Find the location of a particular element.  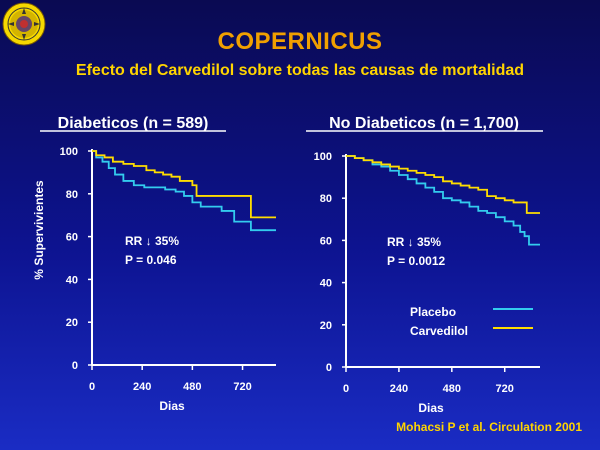

chart-2-series-placebo-line is located at coordinates (443, 200).